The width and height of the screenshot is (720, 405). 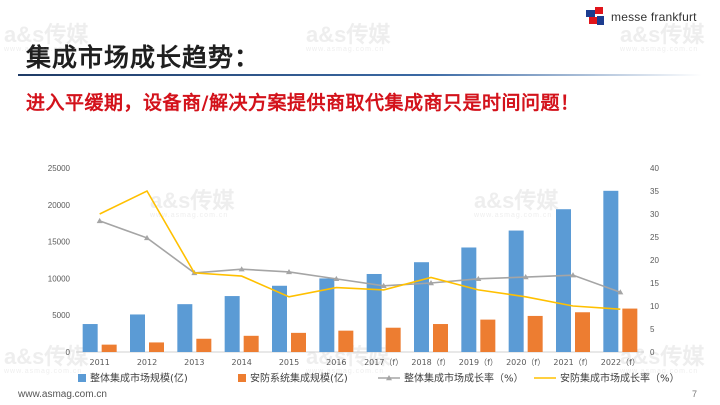 What do you see at coordinates (298, 342) in the screenshot?
I see `bar-security-2015` at bounding box center [298, 342].